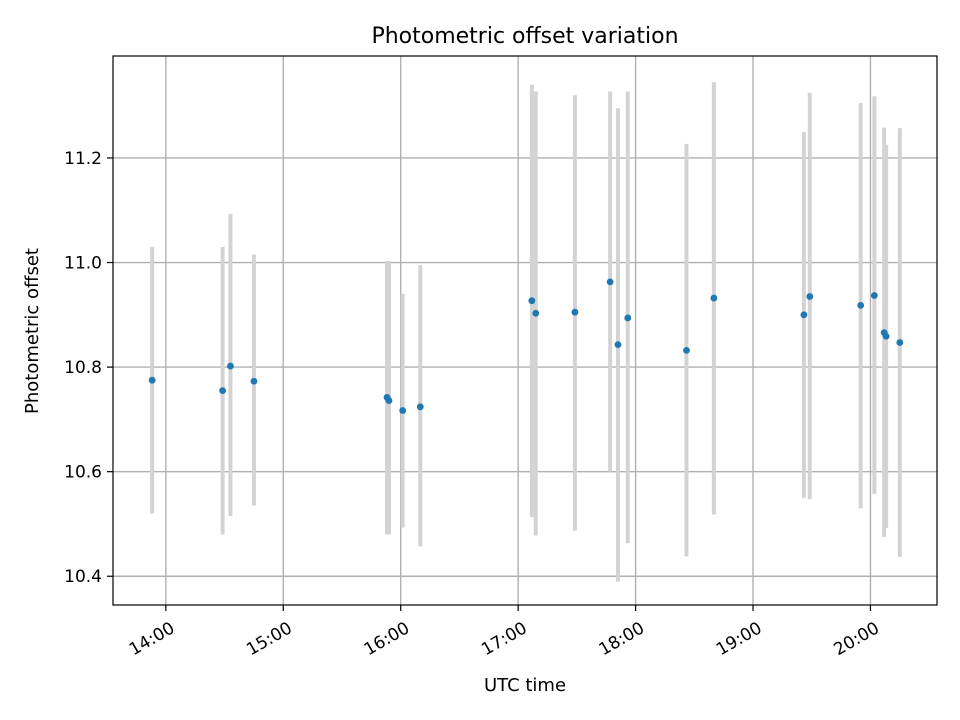 The height and width of the screenshot is (720, 960). What do you see at coordinates (525, 685) in the screenshot?
I see `x-axis-label: UTC time` at bounding box center [525, 685].